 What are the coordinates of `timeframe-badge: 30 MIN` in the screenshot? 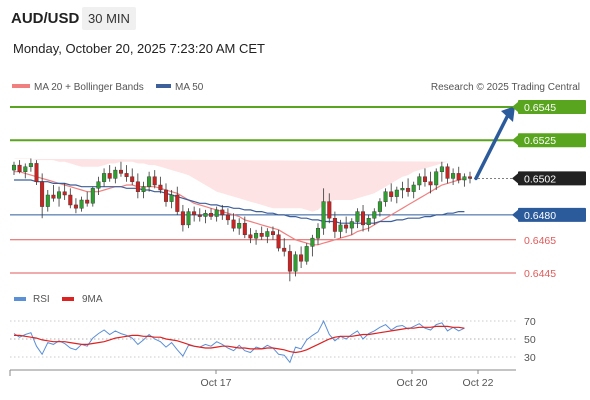 It's located at (109, 18).